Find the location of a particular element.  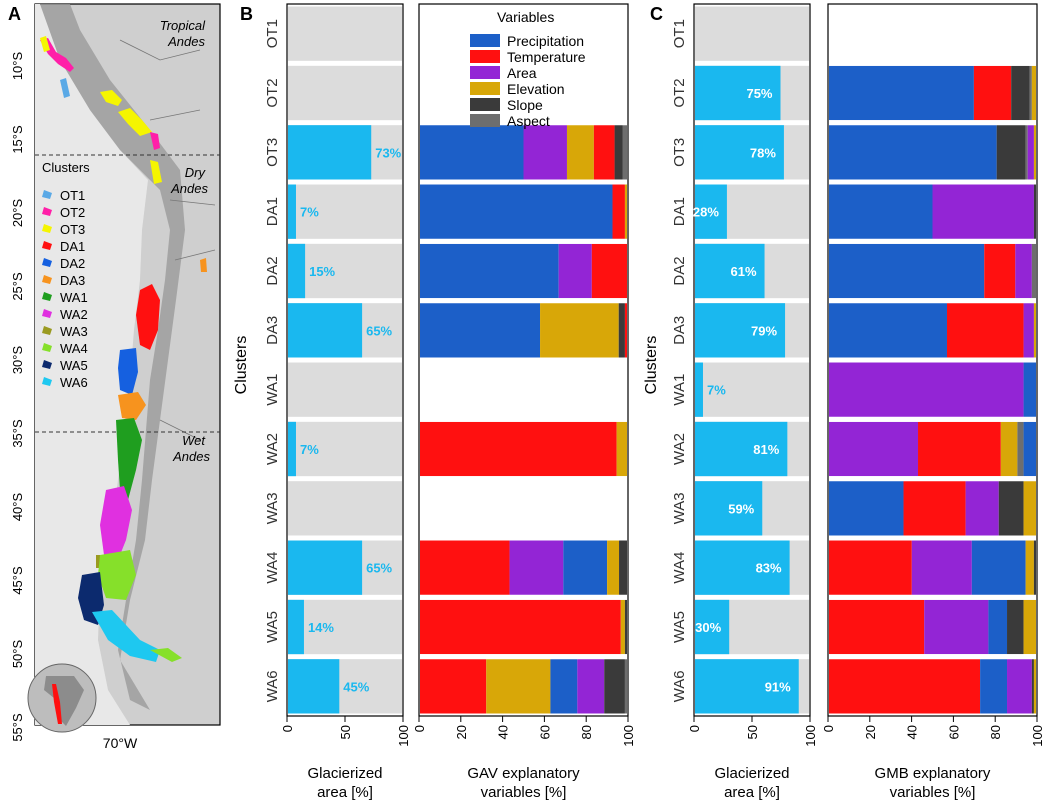

variable-legend-item-elevation: Elevation is located at coordinates (517, 89).